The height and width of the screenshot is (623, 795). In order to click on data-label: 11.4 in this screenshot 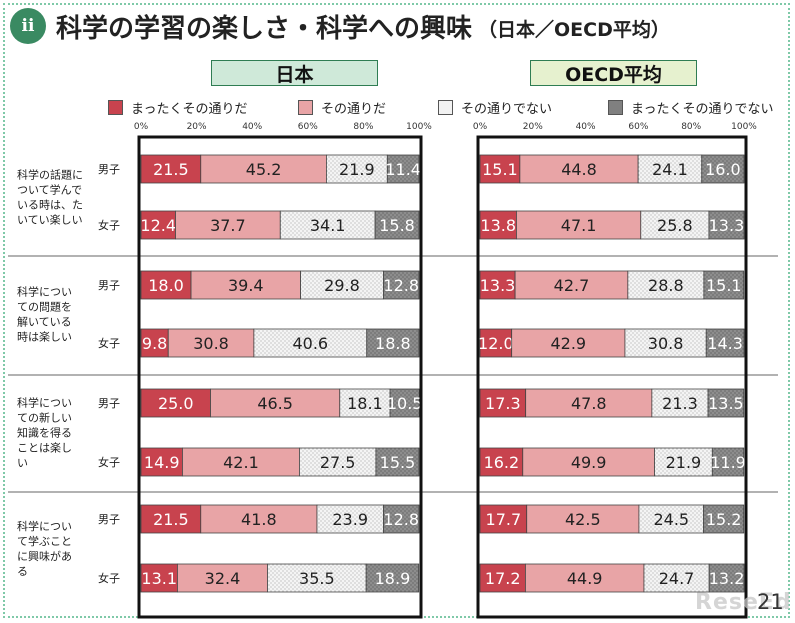, I will do `click(403, 169)`.